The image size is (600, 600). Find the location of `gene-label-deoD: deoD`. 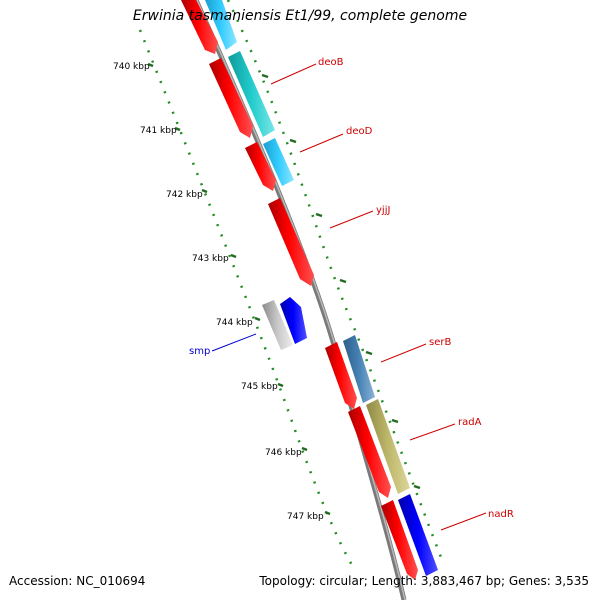

gene-label-deoD: deoD is located at coordinates (359, 131).